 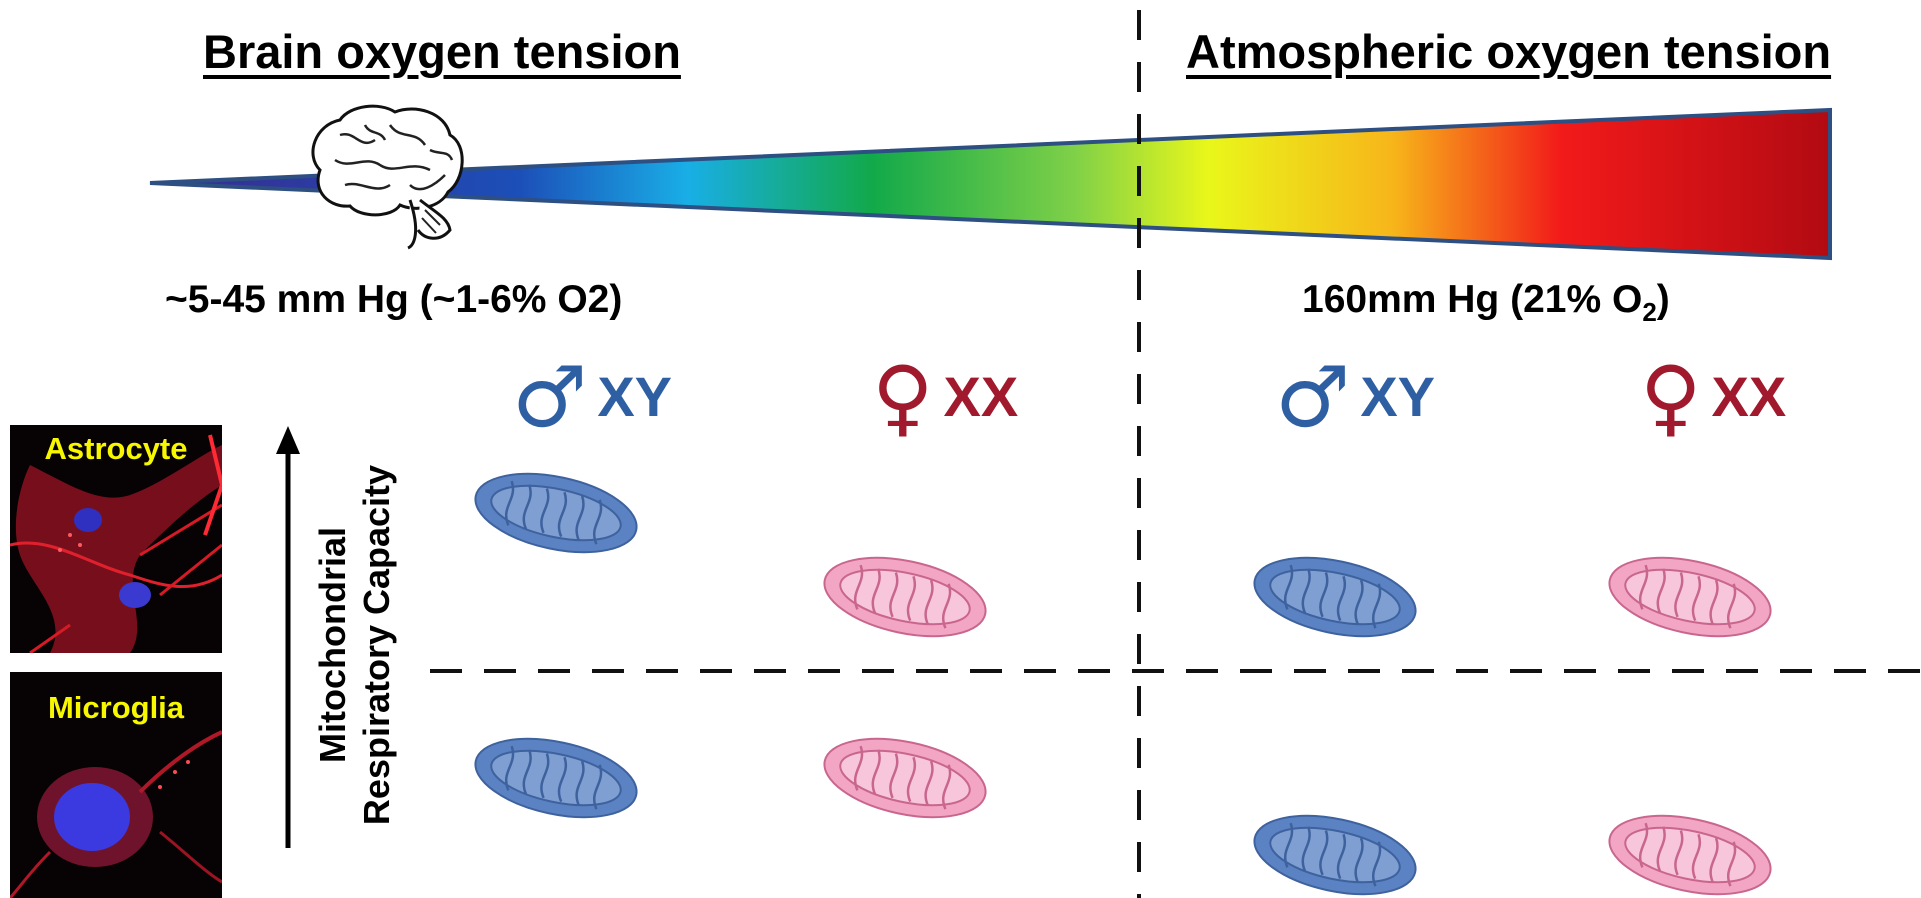 I want to click on brain-icon, so click(x=387, y=177).